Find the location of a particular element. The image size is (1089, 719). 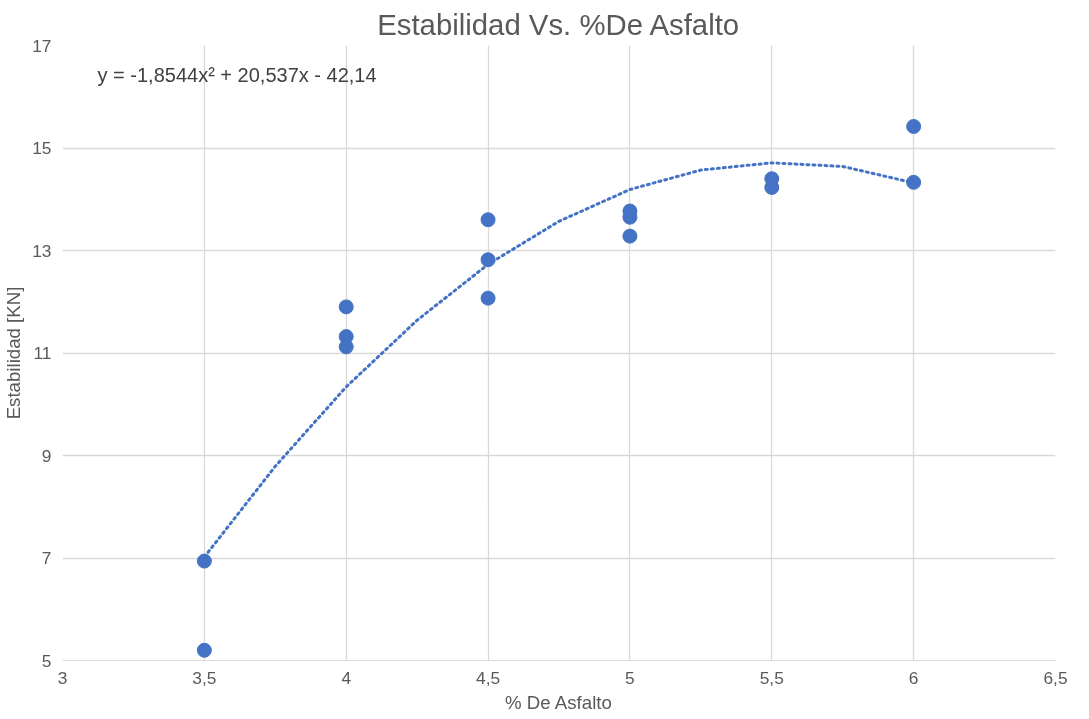

y-tick-label: 7 is located at coordinates (46, 558).